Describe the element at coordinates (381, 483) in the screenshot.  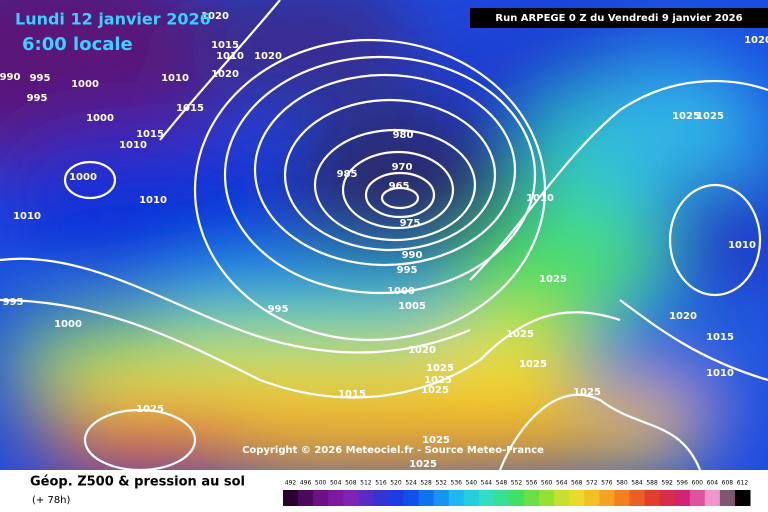
I see `colorbar-tick-label: 516` at that location.